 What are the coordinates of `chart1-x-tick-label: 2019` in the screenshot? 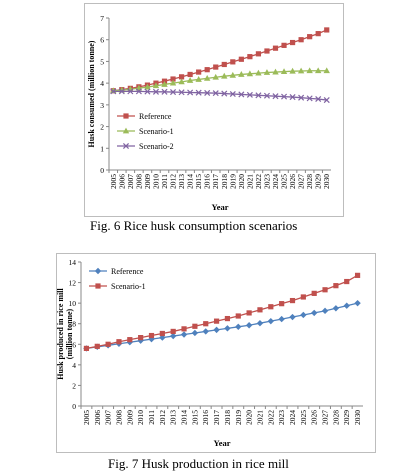 It's located at (232, 181).